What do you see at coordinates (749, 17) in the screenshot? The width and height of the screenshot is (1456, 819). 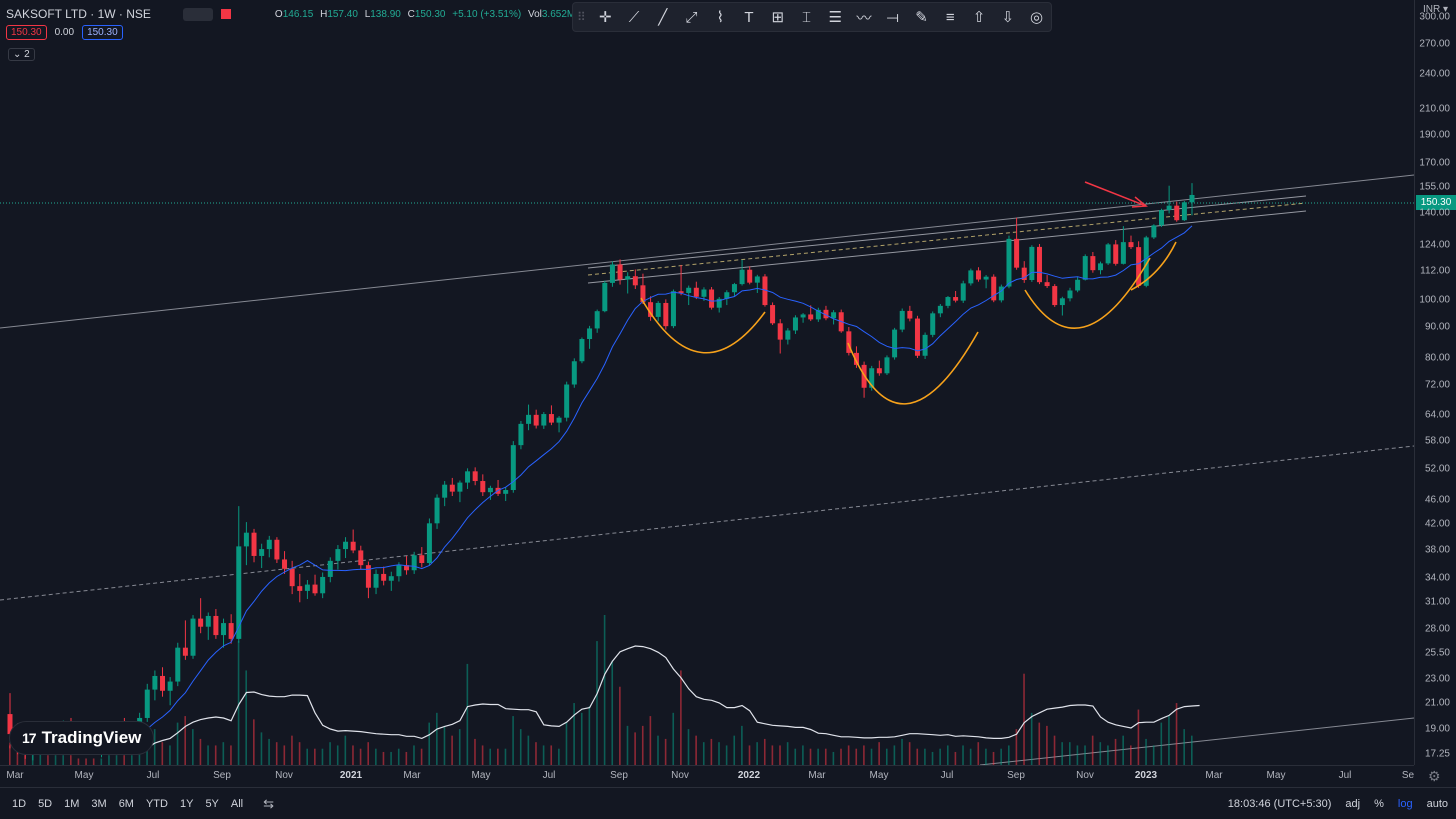 I see `text-icon: T` at bounding box center [749, 17].